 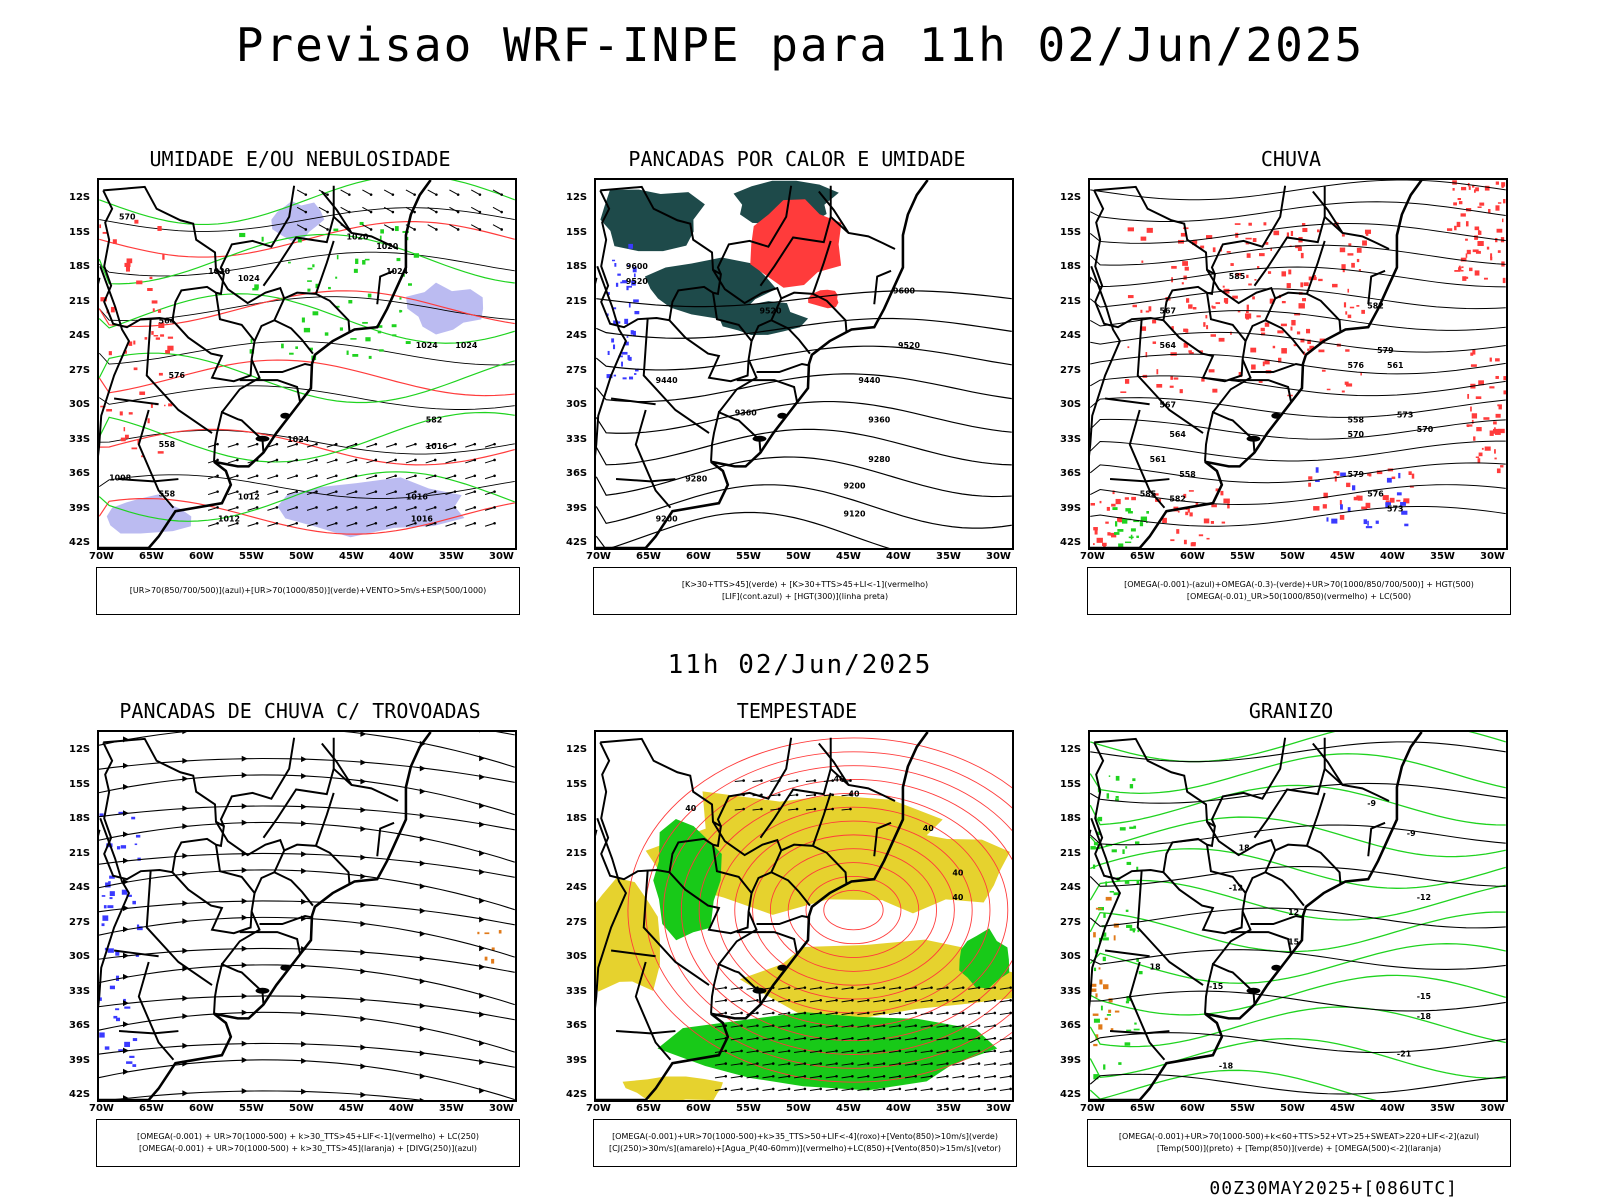 I want to click on contour-label: 40, so click(x=691, y=808).